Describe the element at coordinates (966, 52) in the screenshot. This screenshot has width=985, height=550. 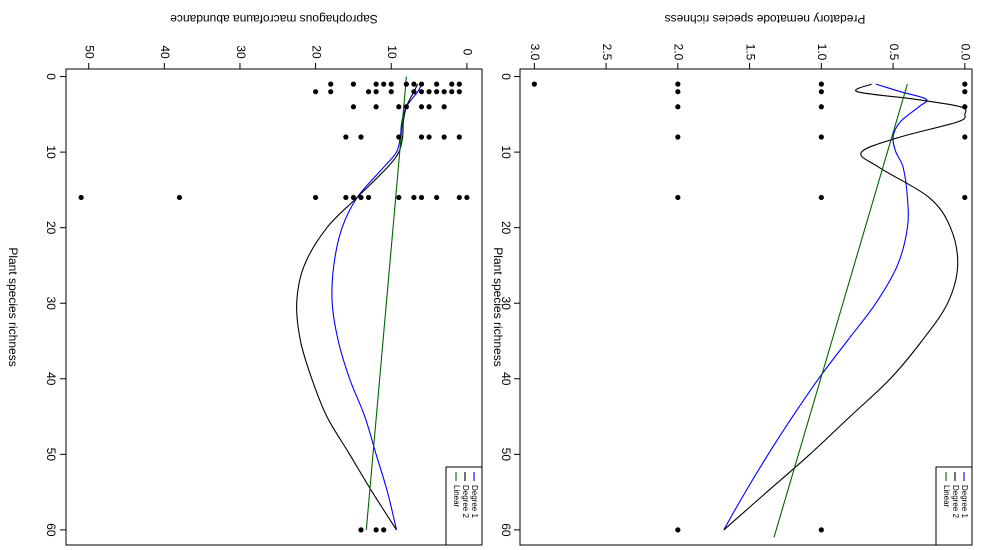
I see `y-tick-label: 0.0` at that location.